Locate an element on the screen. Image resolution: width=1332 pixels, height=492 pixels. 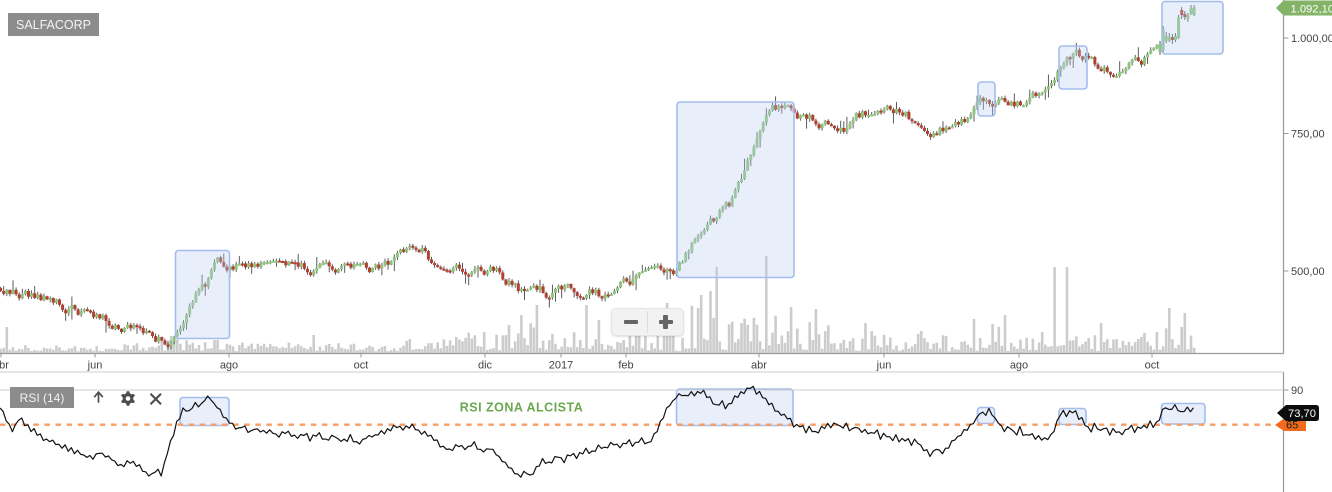
svg-text: 65 is located at coordinates (1292, 426).